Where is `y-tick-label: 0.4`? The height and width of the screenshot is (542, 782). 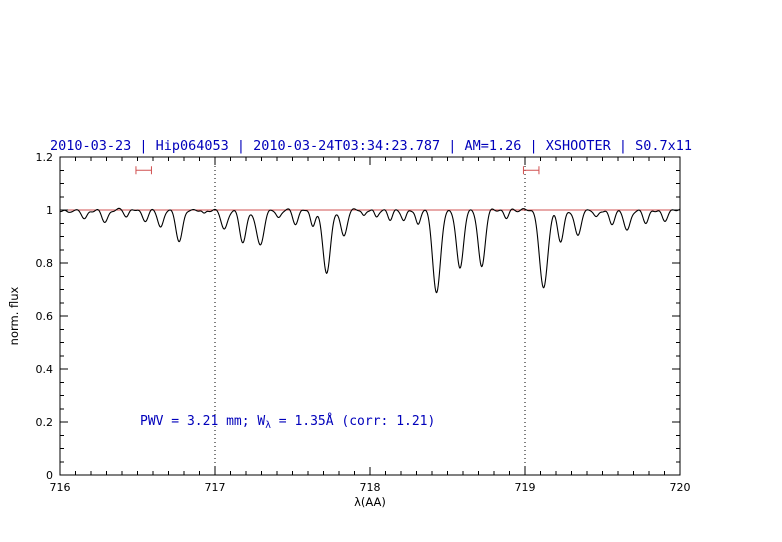
y-tick-label: 0.4 is located at coordinates (45, 369).